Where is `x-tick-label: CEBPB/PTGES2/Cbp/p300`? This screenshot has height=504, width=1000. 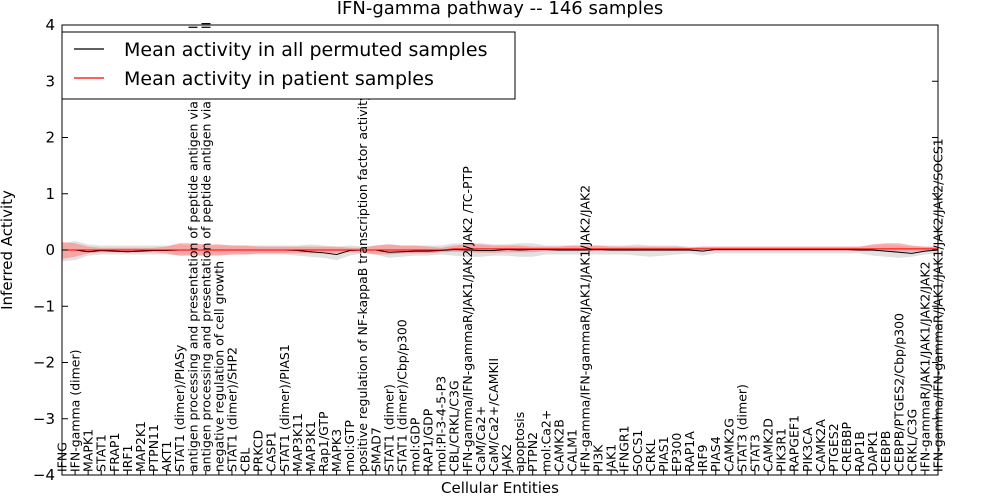
x-tick-label: CEBPB/PTGES2/Cbp/p300 is located at coordinates (898, 392).